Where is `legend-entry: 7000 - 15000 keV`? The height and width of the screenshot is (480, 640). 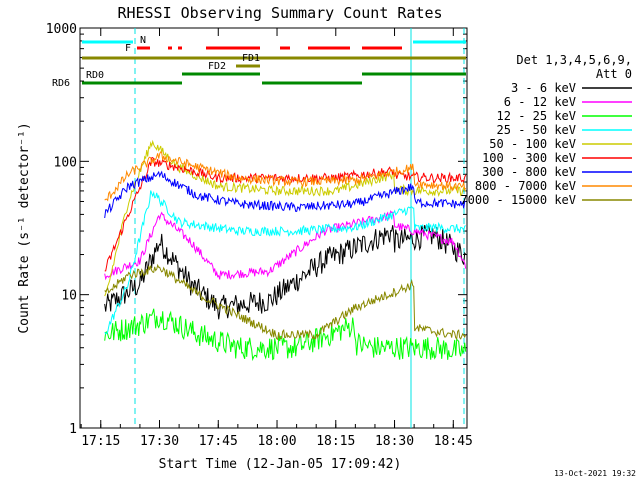
legend-entry: 7000 - 15000 keV is located at coordinates (518, 200).